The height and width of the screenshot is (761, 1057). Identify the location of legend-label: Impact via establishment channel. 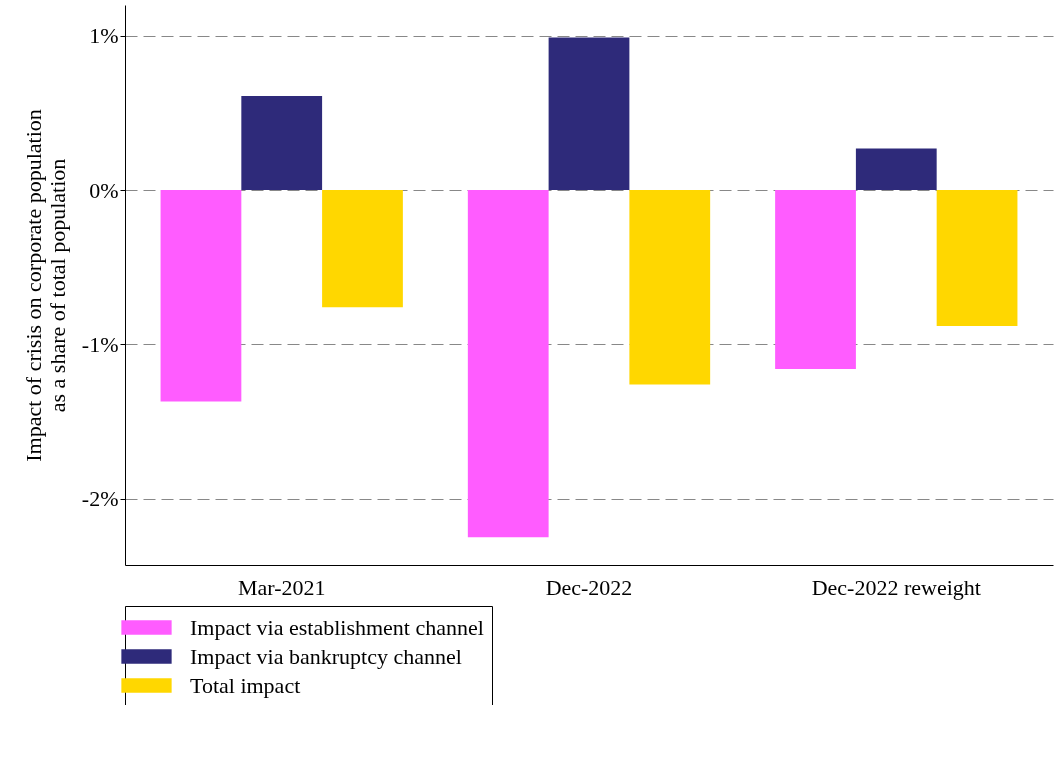
(337, 627).